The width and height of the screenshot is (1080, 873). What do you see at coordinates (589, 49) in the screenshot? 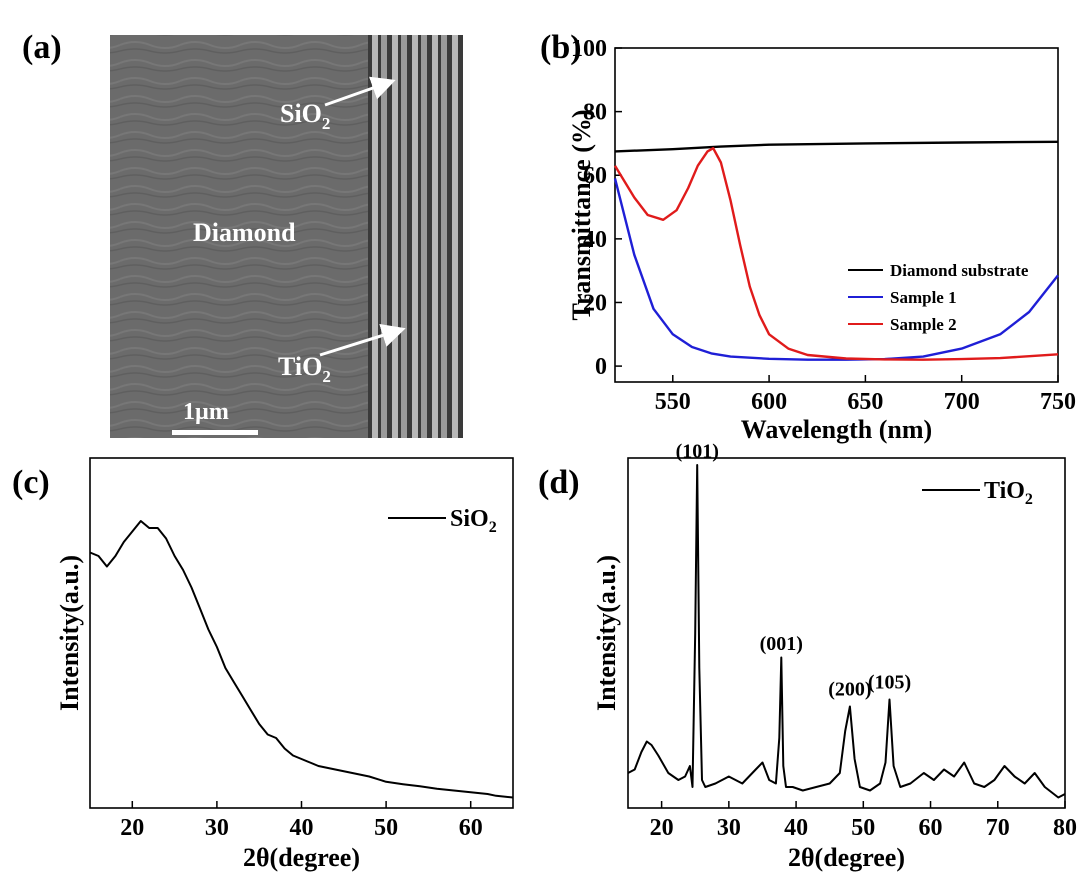
I see `y-tick-label: 100` at bounding box center [589, 49].